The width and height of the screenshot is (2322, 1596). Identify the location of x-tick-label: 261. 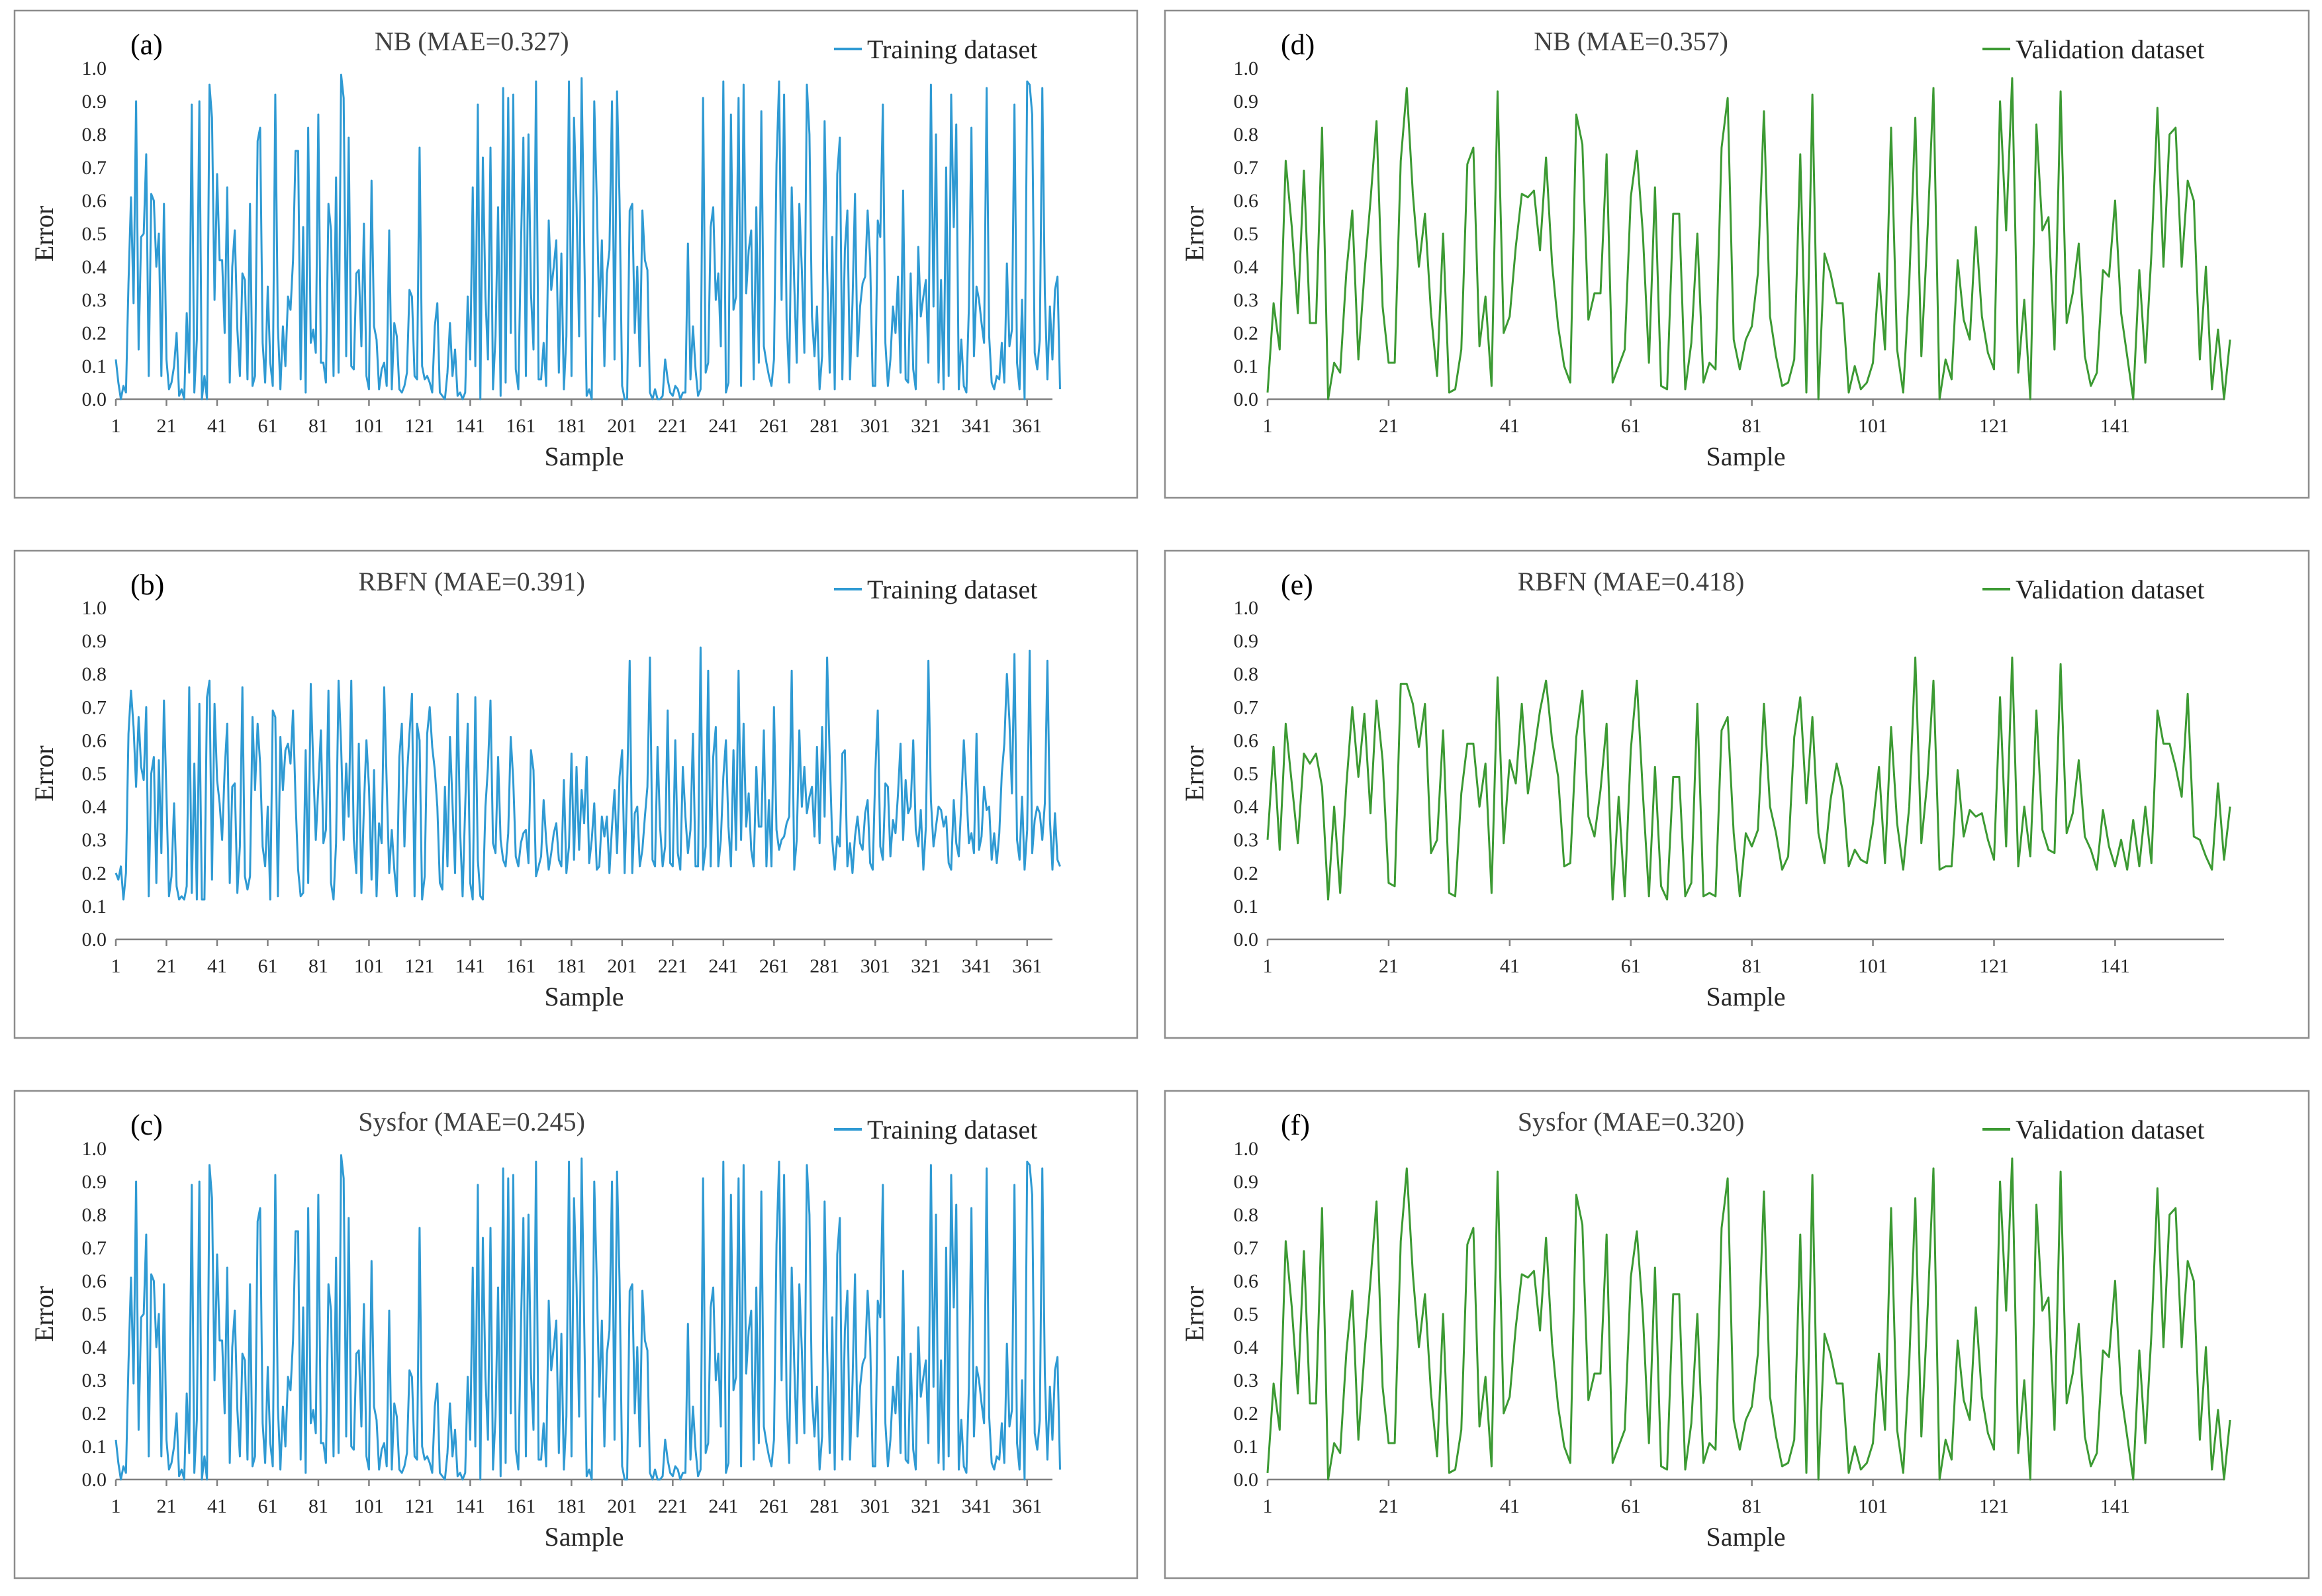
(774, 426).